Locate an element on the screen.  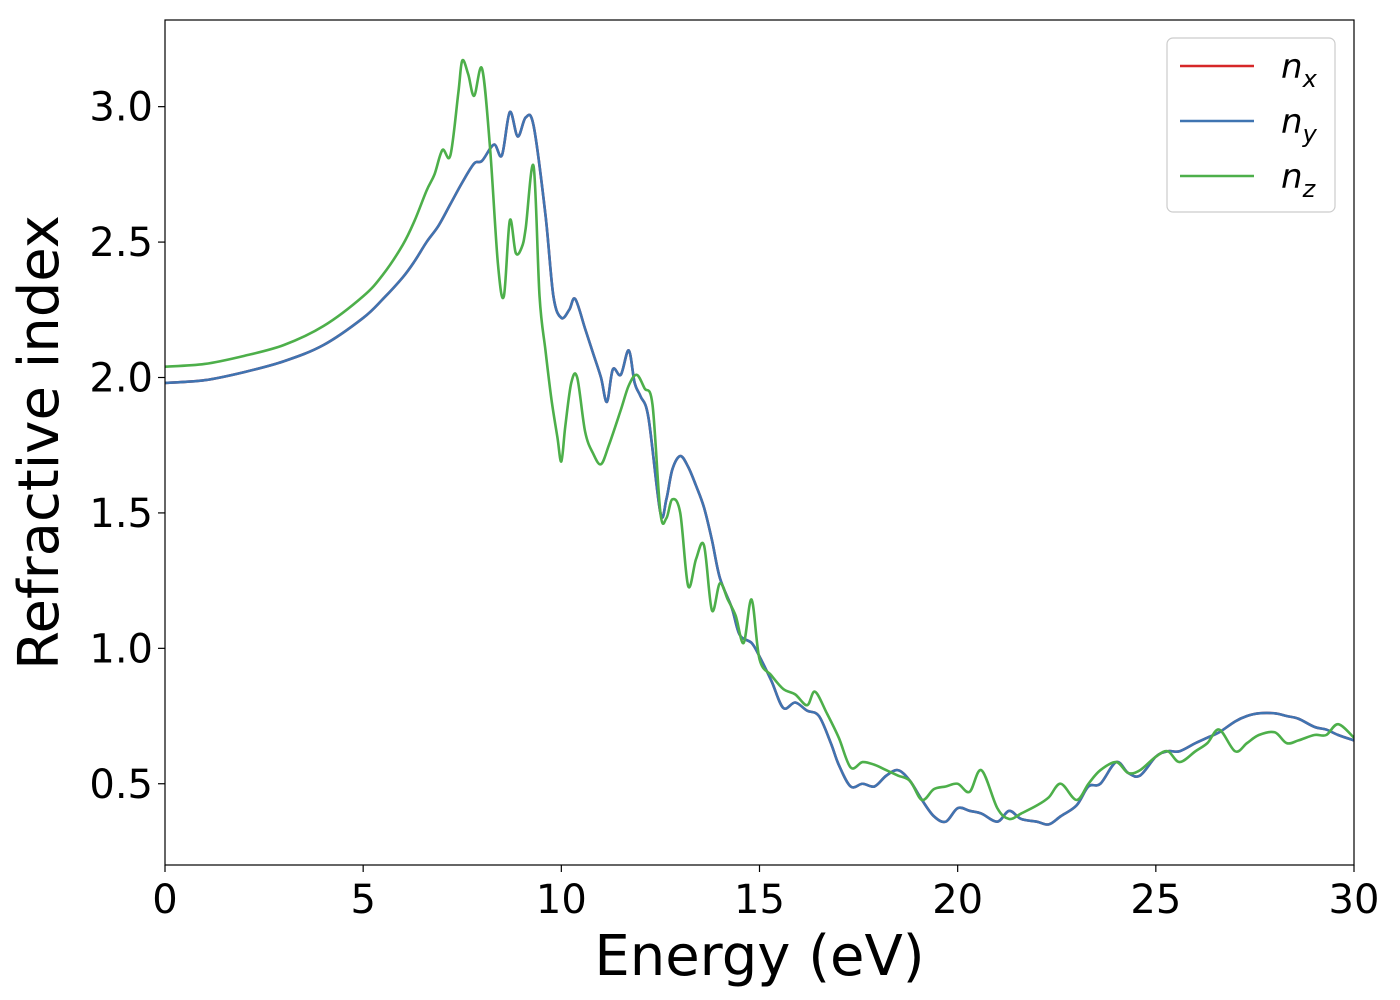
x-tick-label: 30 is located at coordinates (1354, 900).